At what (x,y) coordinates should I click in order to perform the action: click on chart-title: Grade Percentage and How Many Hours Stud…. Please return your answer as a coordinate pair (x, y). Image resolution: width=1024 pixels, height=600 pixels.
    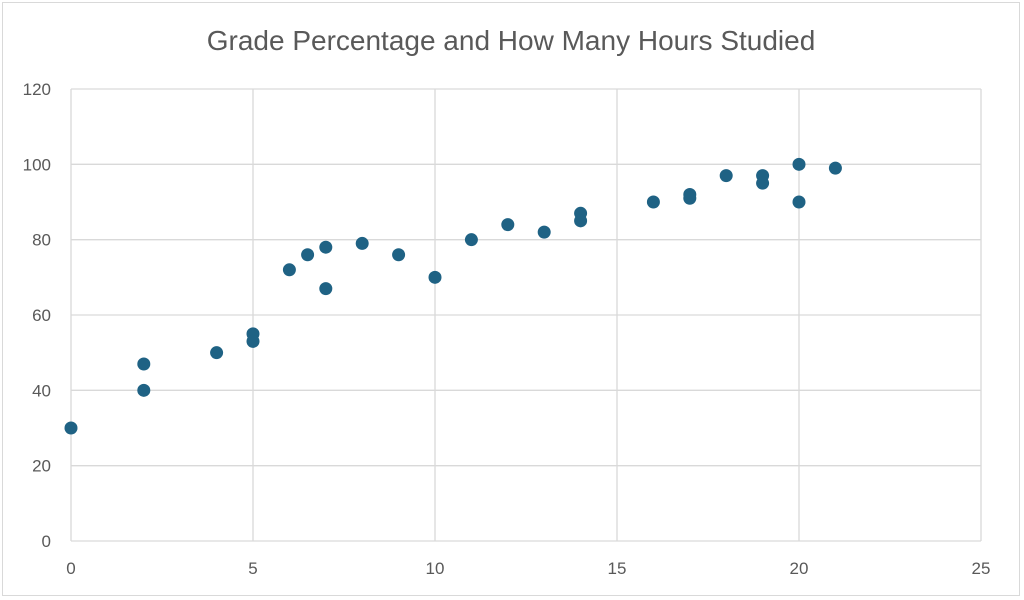
    Looking at the image, I should click on (511, 40).